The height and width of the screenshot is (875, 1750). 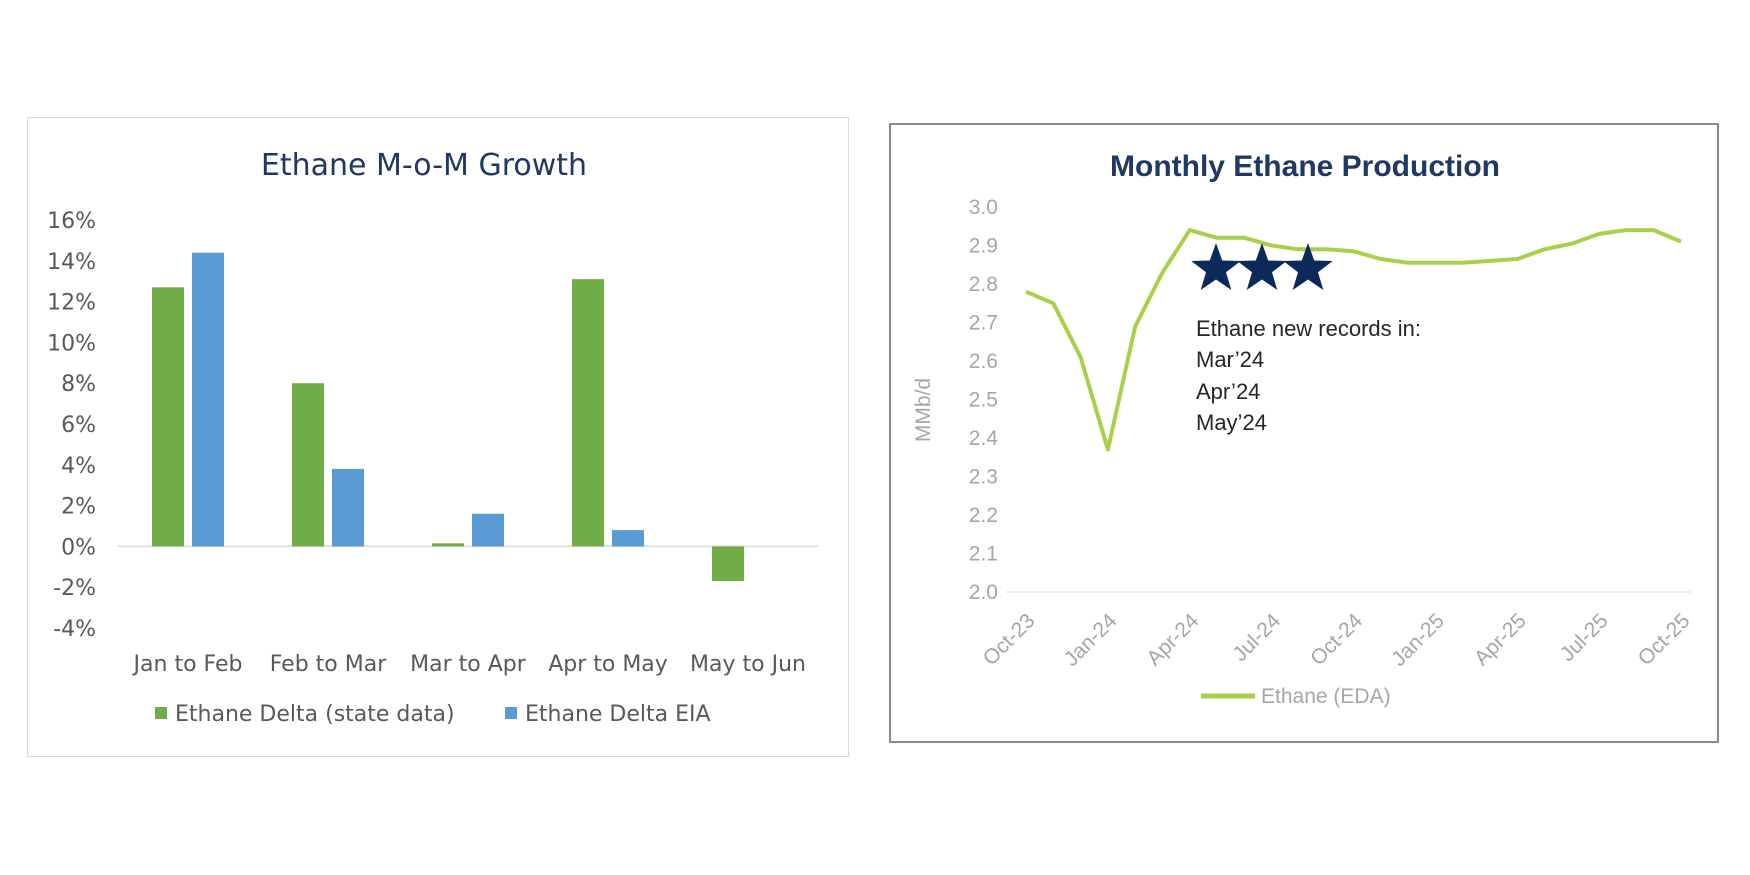 I want to click on growth-category-label: Mar to Apr, so click(x=468, y=664).